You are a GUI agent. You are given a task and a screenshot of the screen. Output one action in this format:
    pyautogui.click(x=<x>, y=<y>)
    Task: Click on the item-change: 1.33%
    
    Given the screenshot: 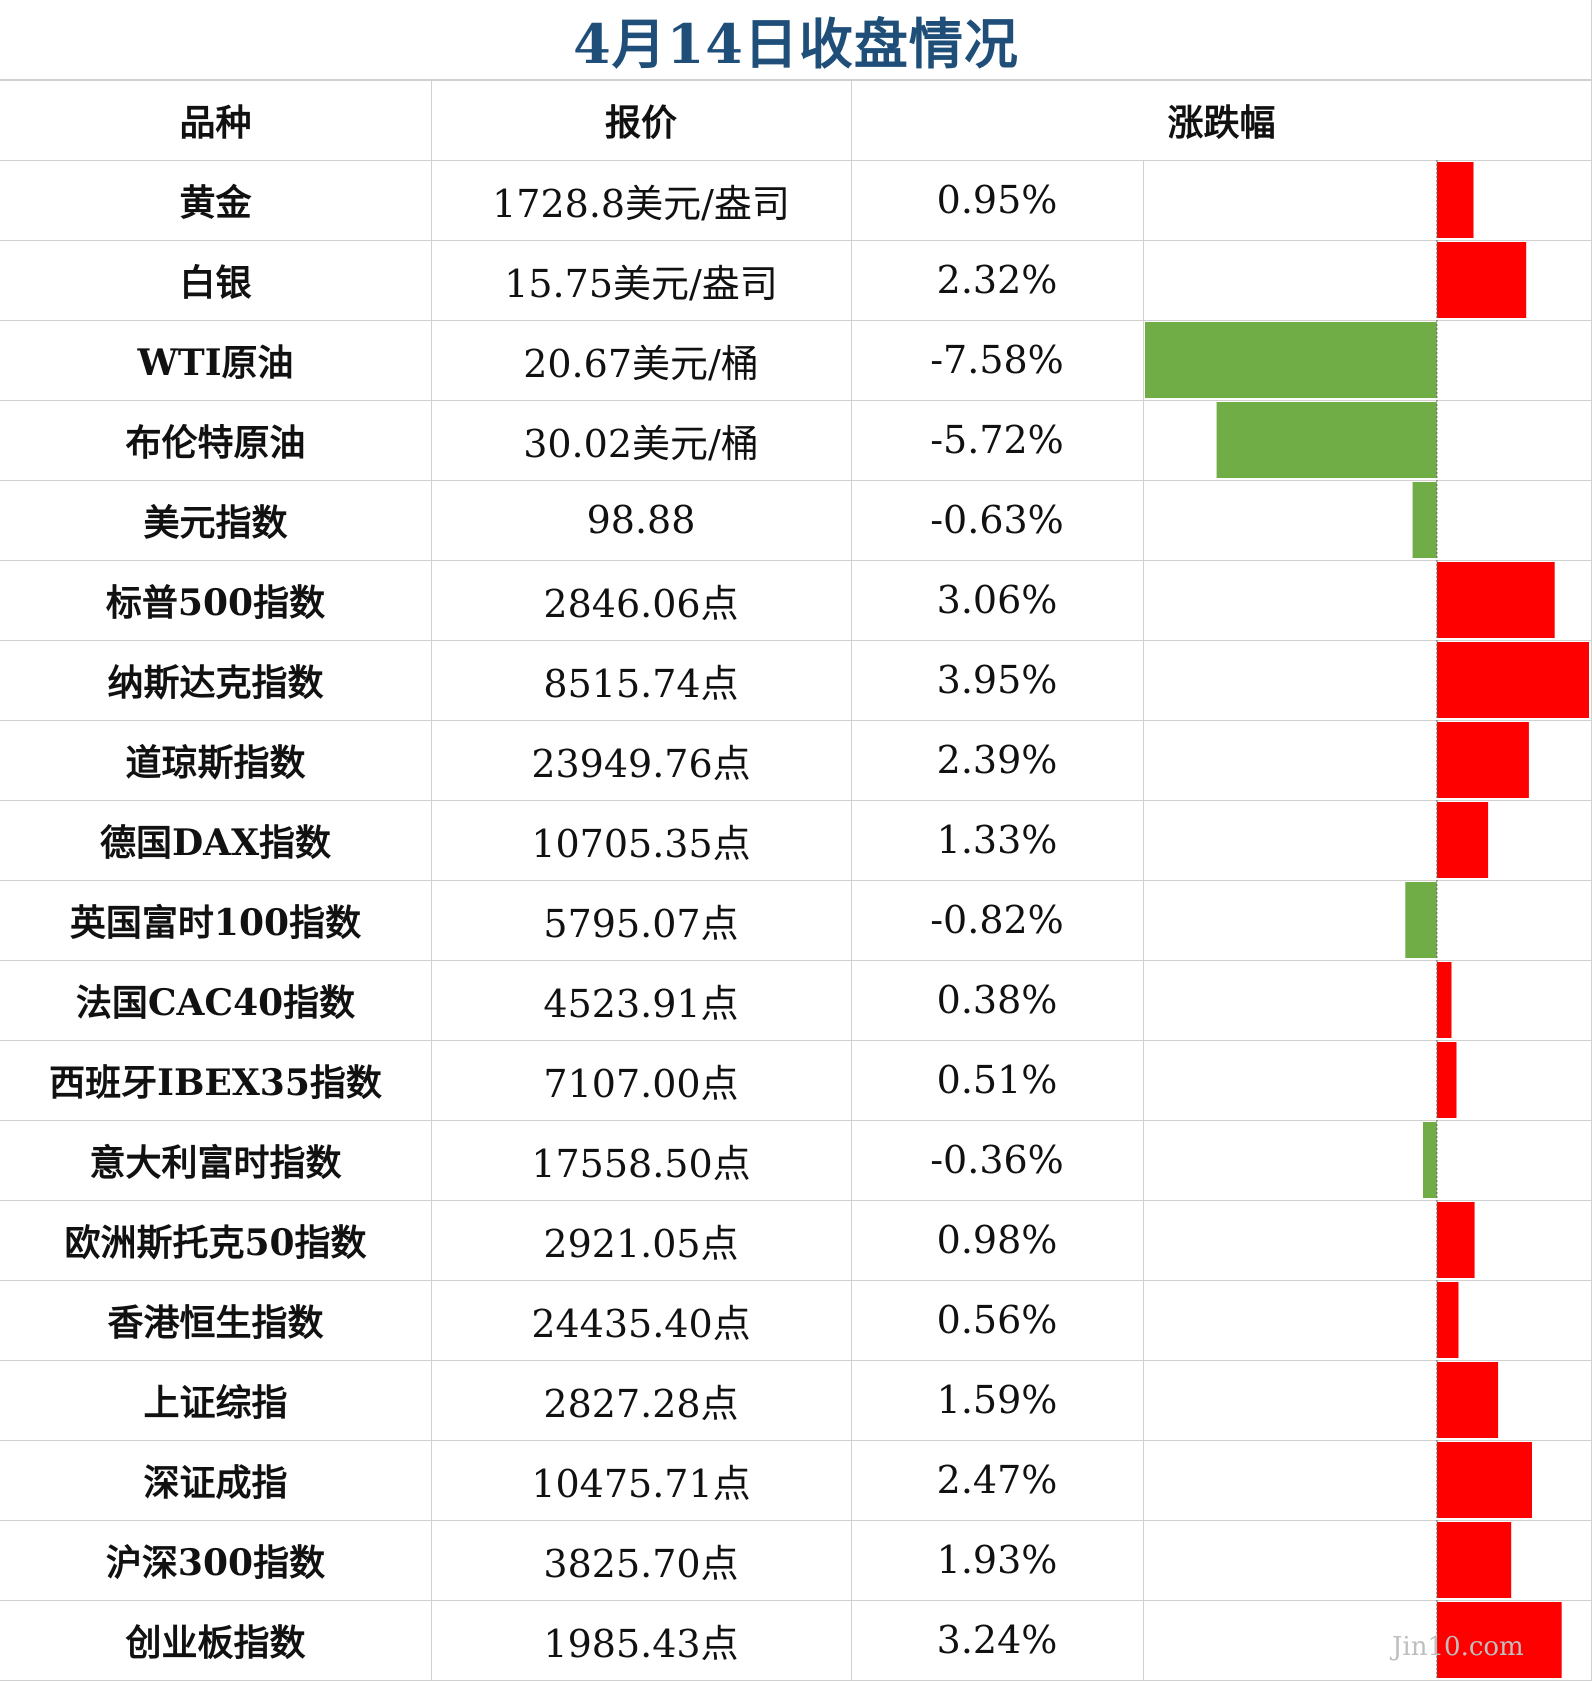 What is the action you would take?
    pyautogui.click(x=997, y=840)
    